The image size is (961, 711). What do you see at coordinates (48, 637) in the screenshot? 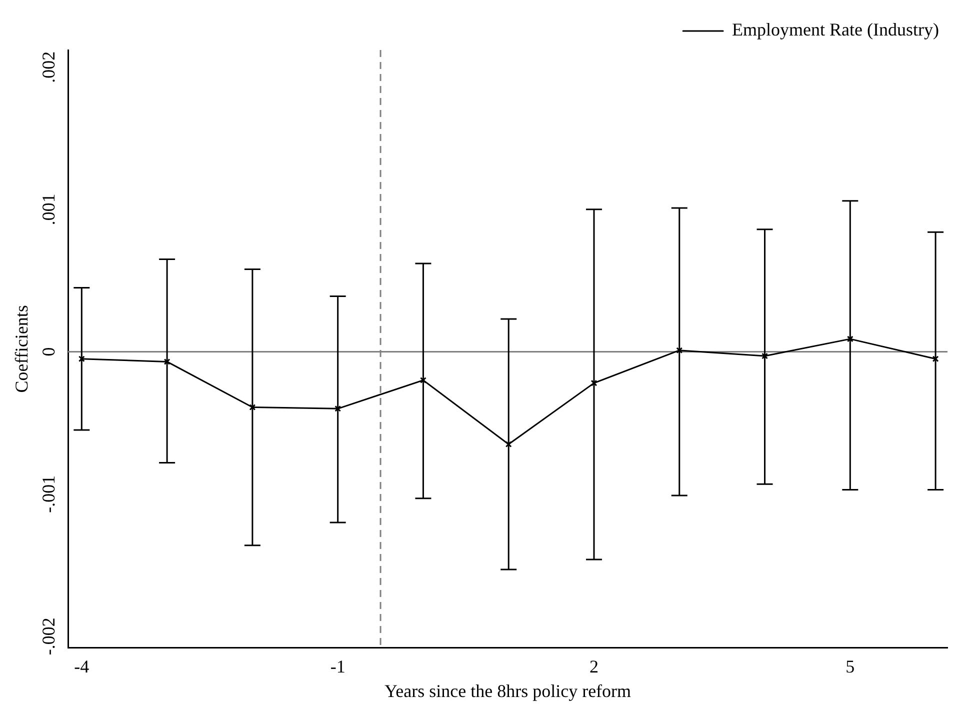
I see `y-tick-label: -.002` at bounding box center [48, 637].